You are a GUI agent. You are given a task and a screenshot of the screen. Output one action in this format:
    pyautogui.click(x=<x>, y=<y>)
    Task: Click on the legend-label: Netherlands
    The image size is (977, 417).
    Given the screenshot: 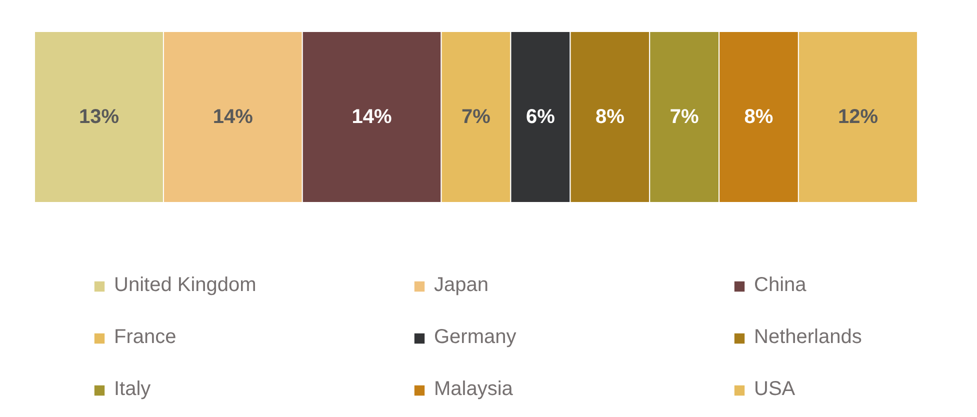 What is the action you would take?
    pyautogui.click(x=808, y=337)
    